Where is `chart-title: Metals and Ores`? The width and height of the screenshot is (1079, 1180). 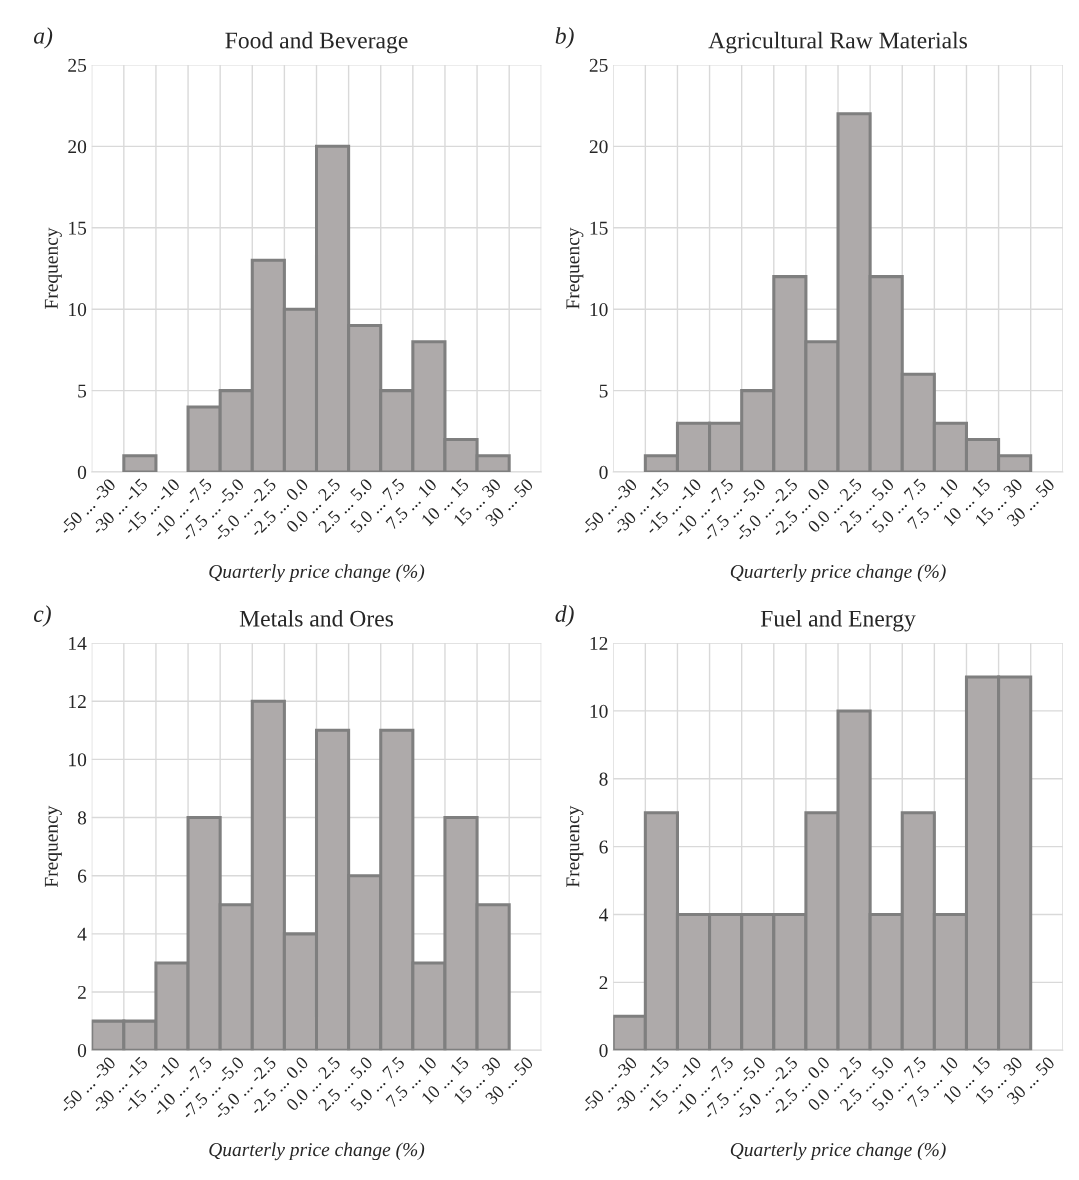 chart-title: Metals and Ores is located at coordinates (316, 618).